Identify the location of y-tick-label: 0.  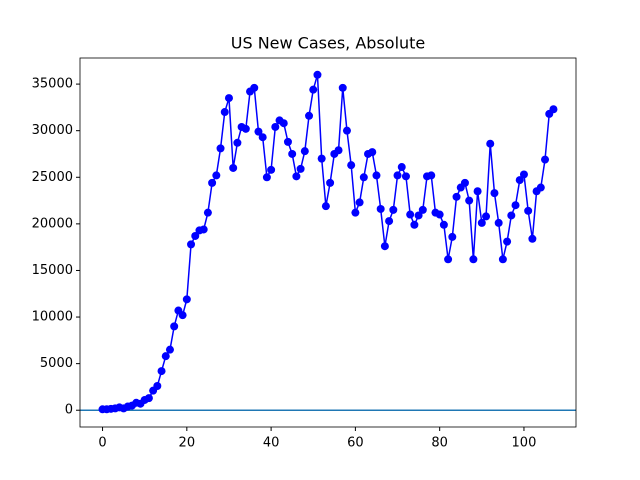
(69, 410).